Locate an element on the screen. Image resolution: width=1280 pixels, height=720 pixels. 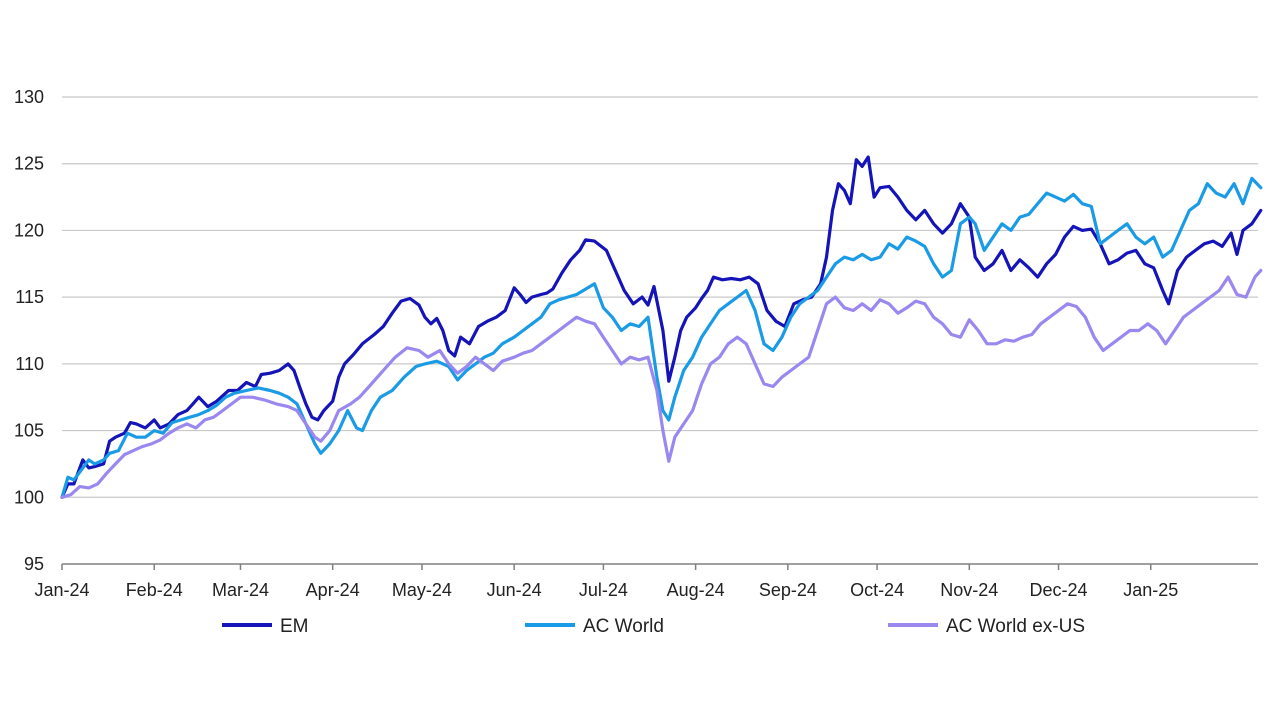
x-axis-ticks is located at coordinates (606, 567).